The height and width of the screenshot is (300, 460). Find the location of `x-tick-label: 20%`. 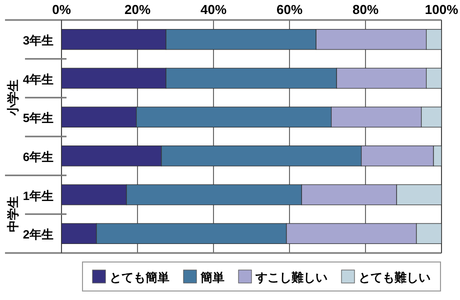

x-tick-label: 20% is located at coordinates (137, 9).